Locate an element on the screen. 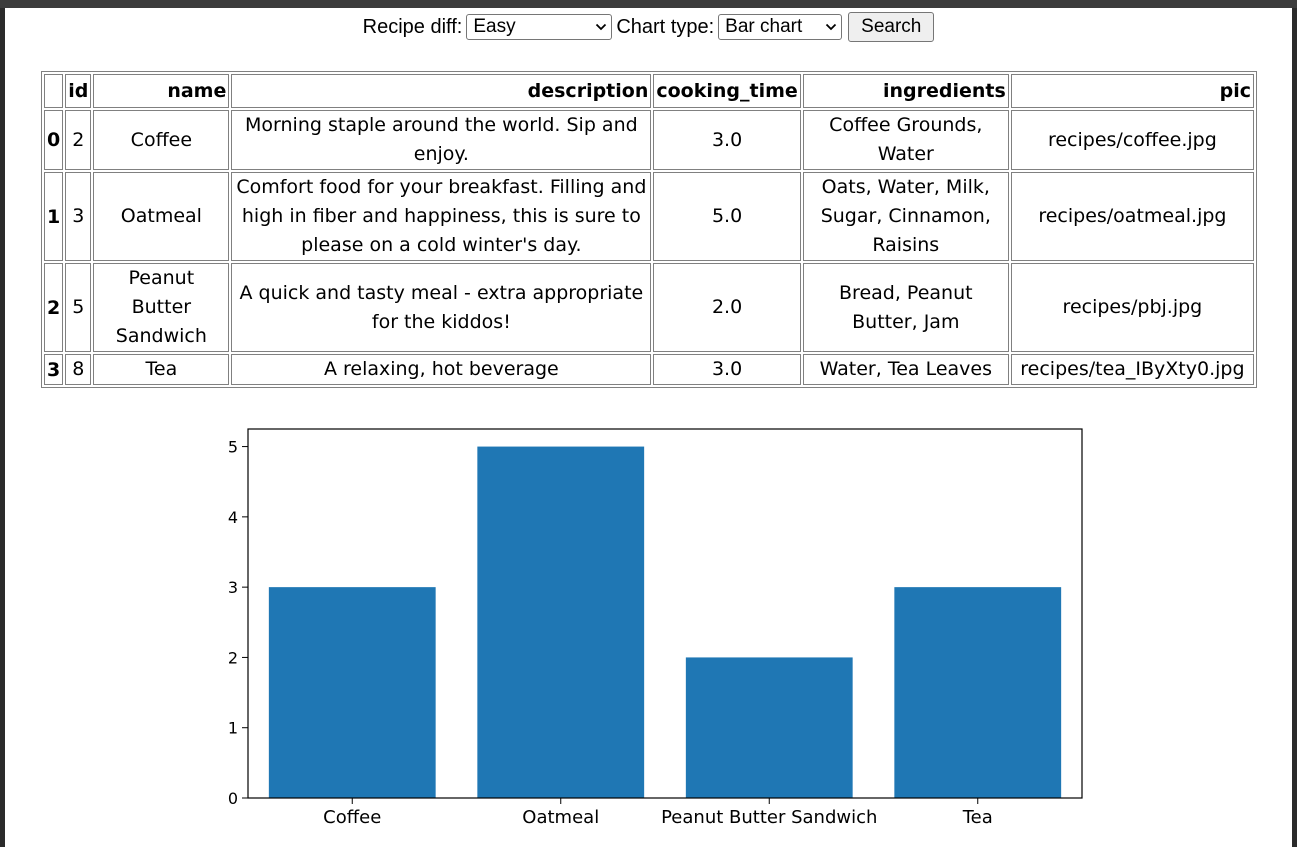  chart-type-value: Bar chart is located at coordinates (764, 26).